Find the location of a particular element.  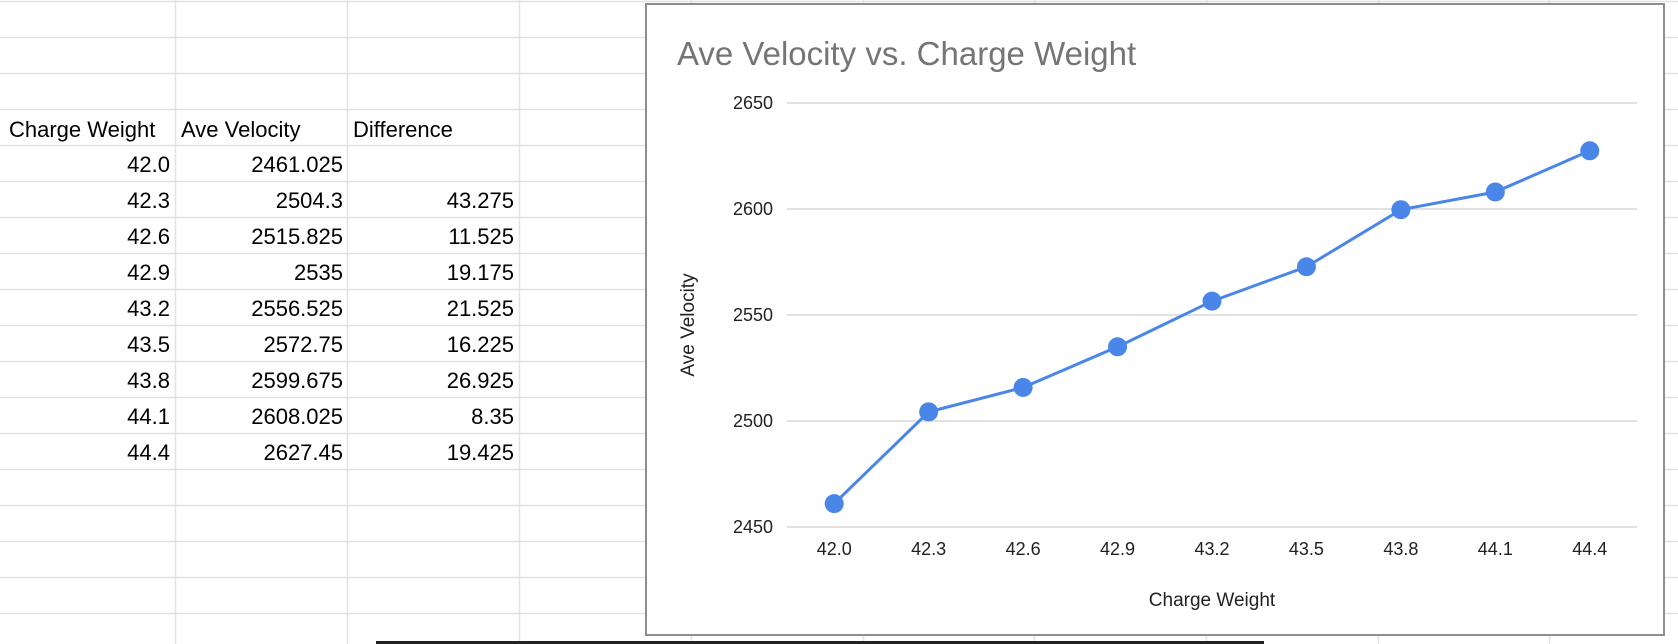

cell-difference: 26.925 is located at coordinates (480, 380).